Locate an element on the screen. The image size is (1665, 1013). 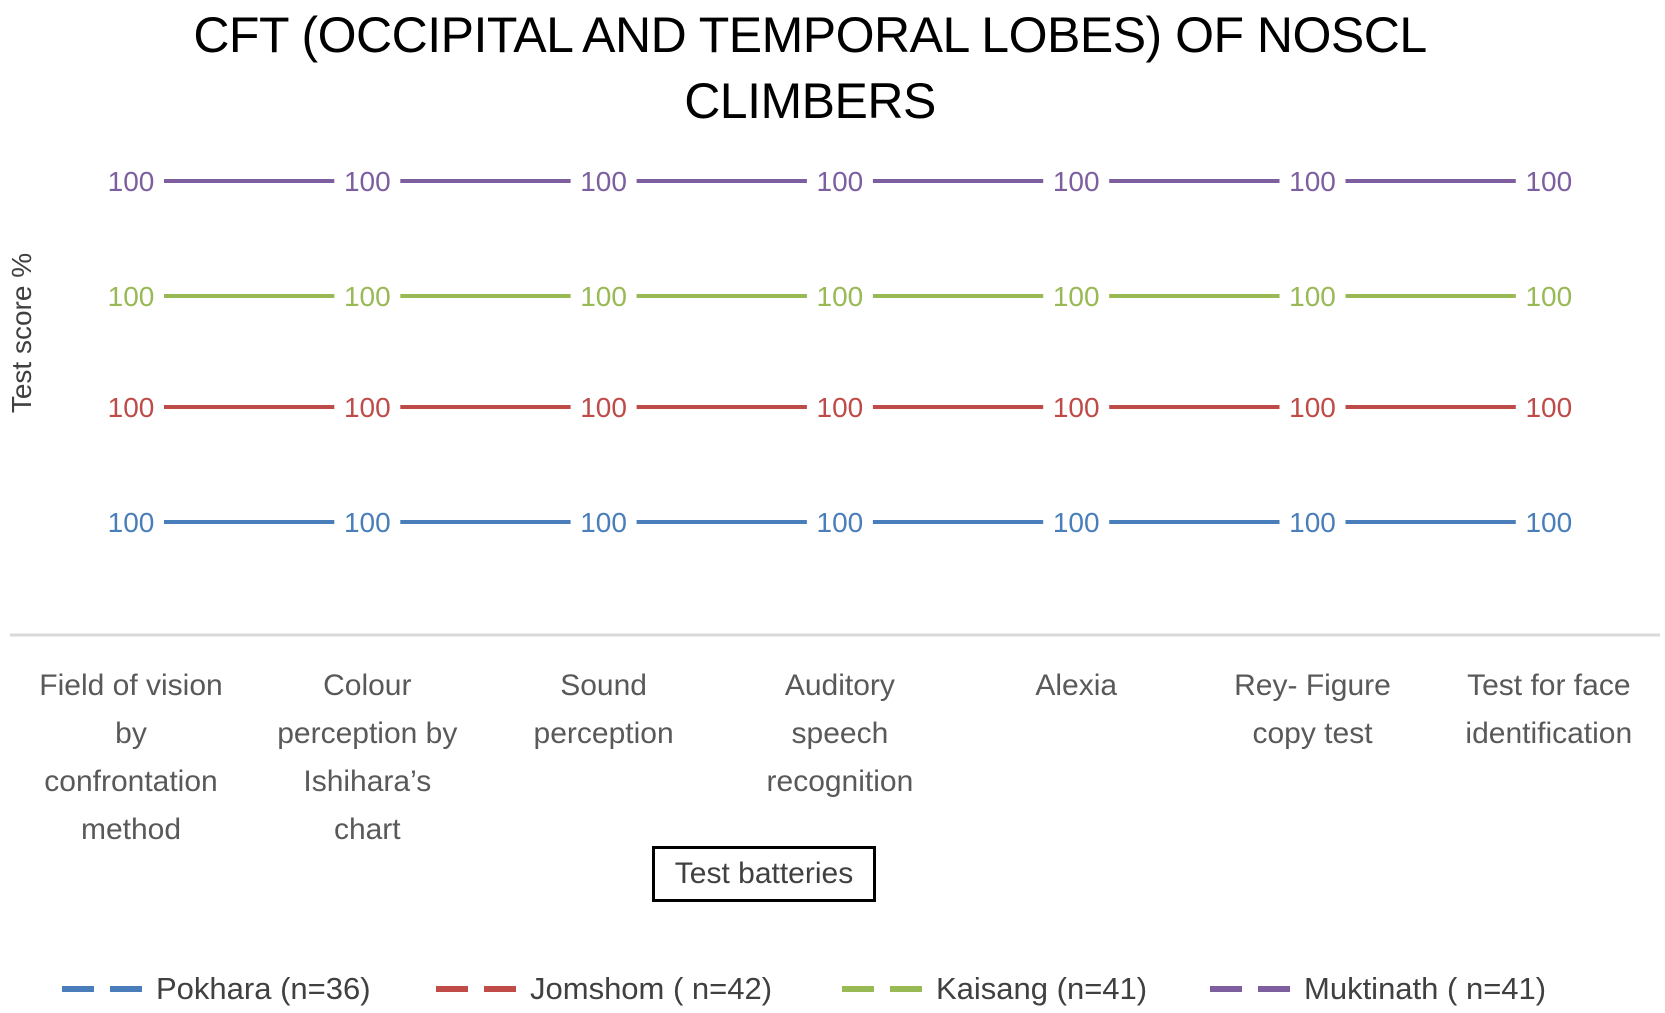
legend-item: Kaisang (n=41) is located at coordinates (994, 989).